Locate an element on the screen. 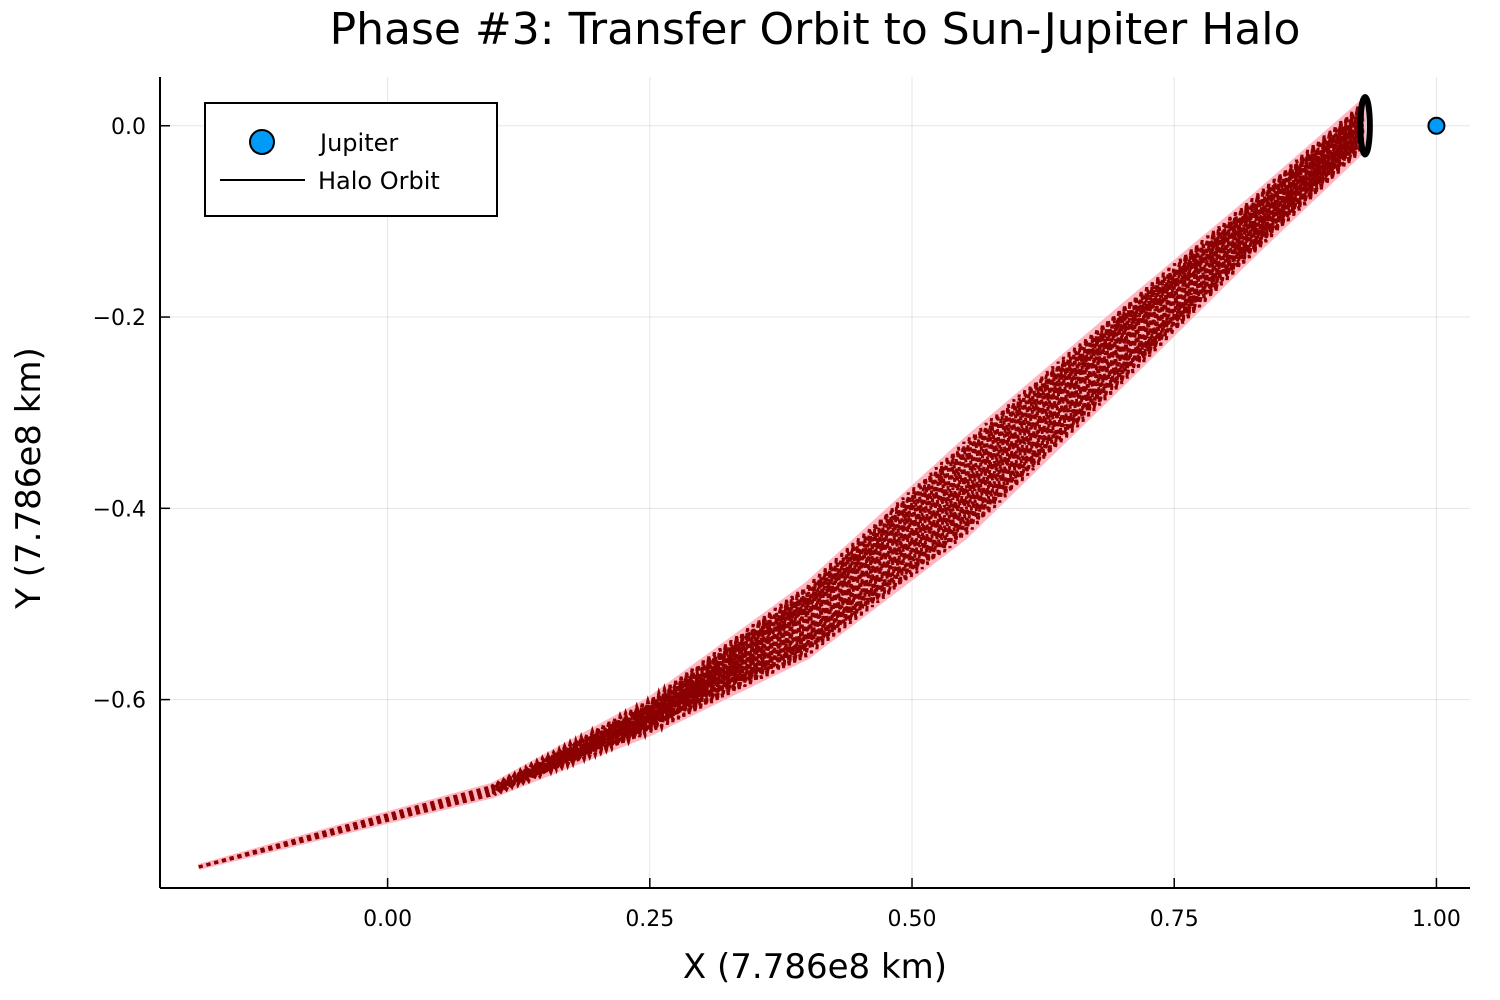  legend-halo-label: Halo Orbit is located at coordinates (379, 181).